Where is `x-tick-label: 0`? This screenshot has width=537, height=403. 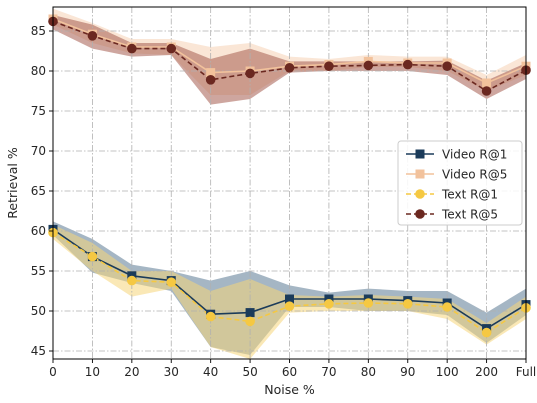
x-tick-label: 0 is located at coordinates (53, 372).